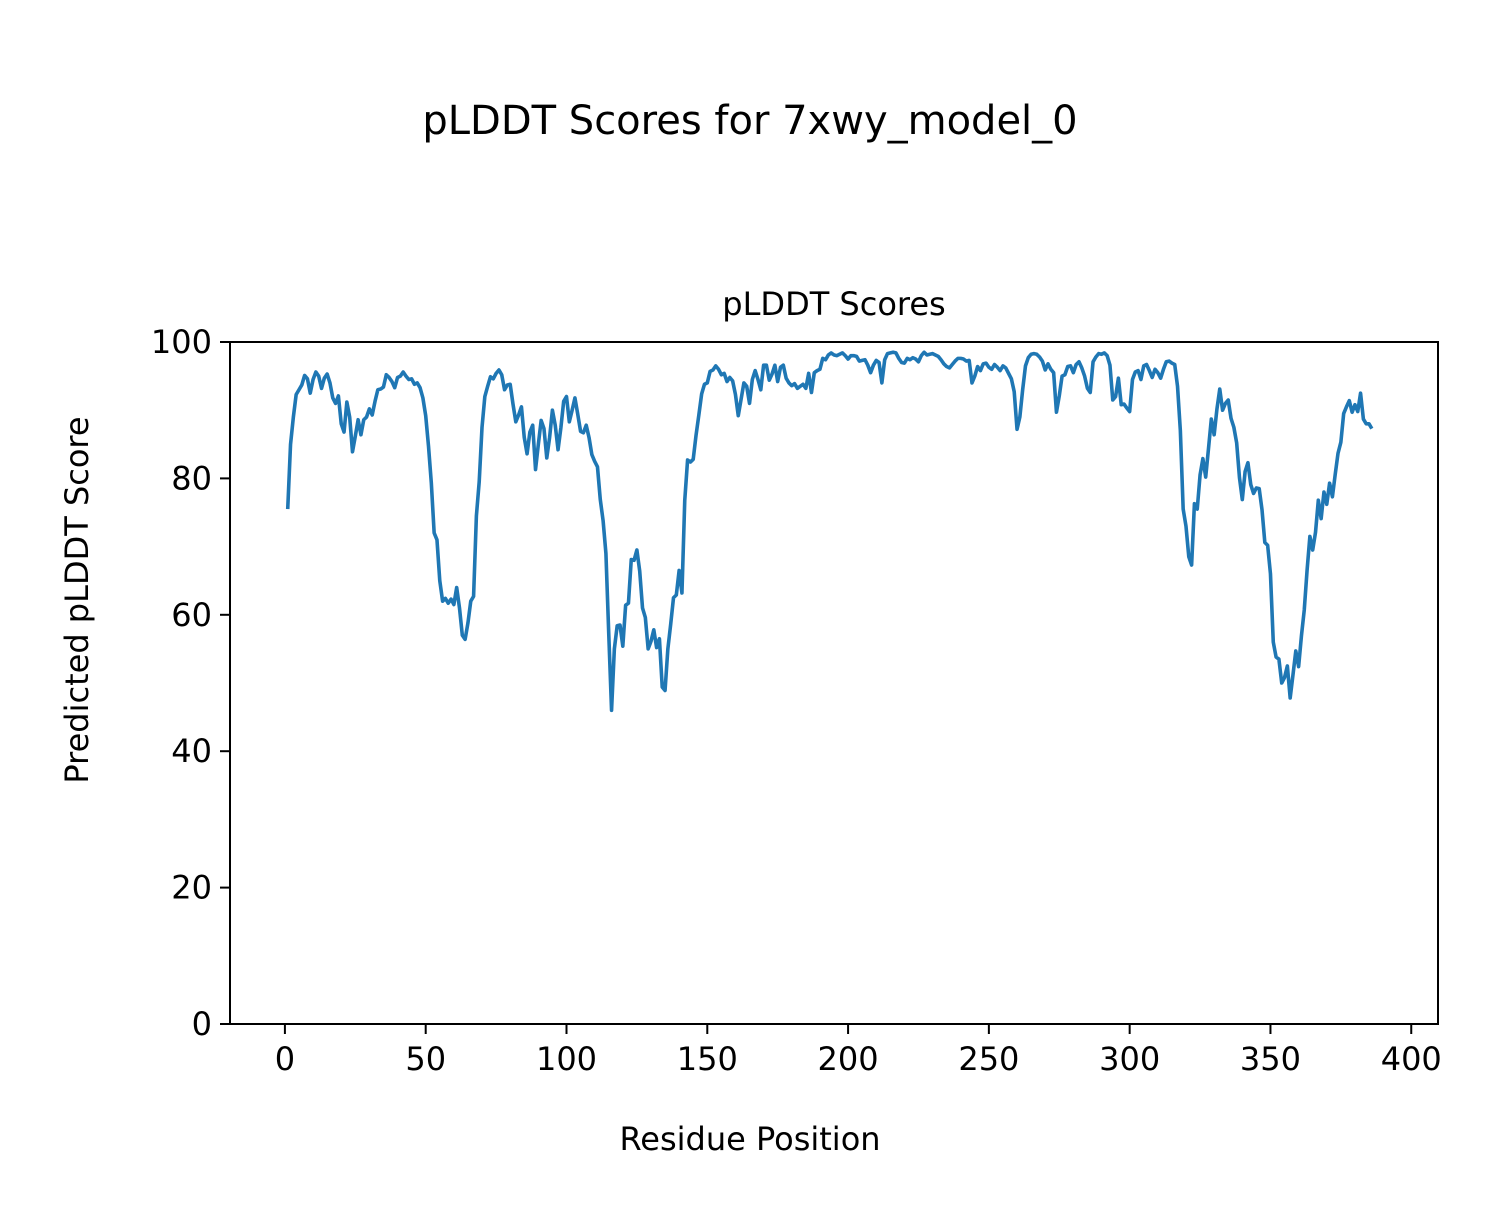 The width and height of the screenshot is (1500, 1205). Describe the element at coordinates (707, 1059) in the screenshot. I see `x-tick-label: 150` at that location.